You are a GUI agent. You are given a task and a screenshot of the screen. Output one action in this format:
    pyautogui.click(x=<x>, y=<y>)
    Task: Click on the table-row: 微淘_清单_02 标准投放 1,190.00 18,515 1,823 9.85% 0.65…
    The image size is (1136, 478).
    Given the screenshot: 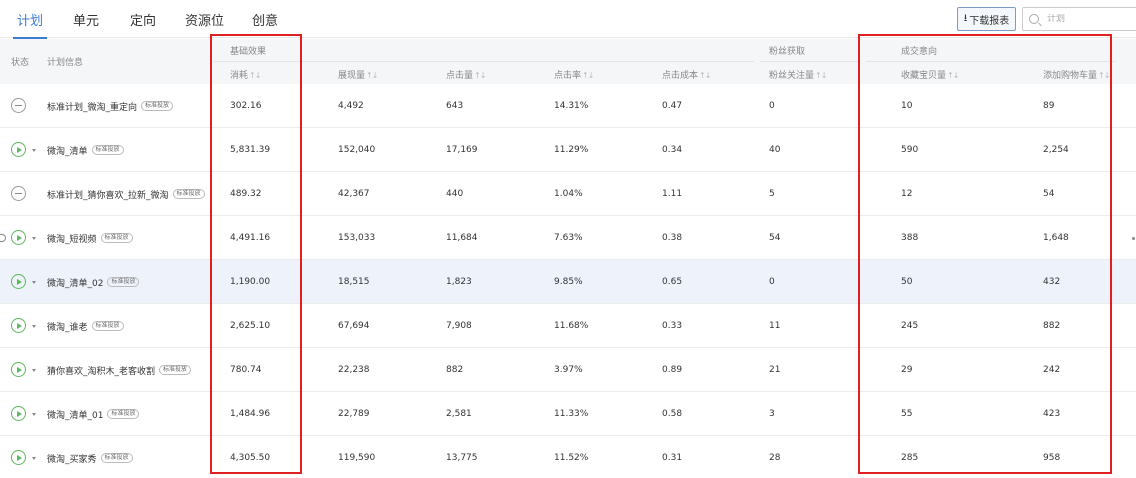 What is the action you would take?
    pyautogui.click(x=568, y=282)
    